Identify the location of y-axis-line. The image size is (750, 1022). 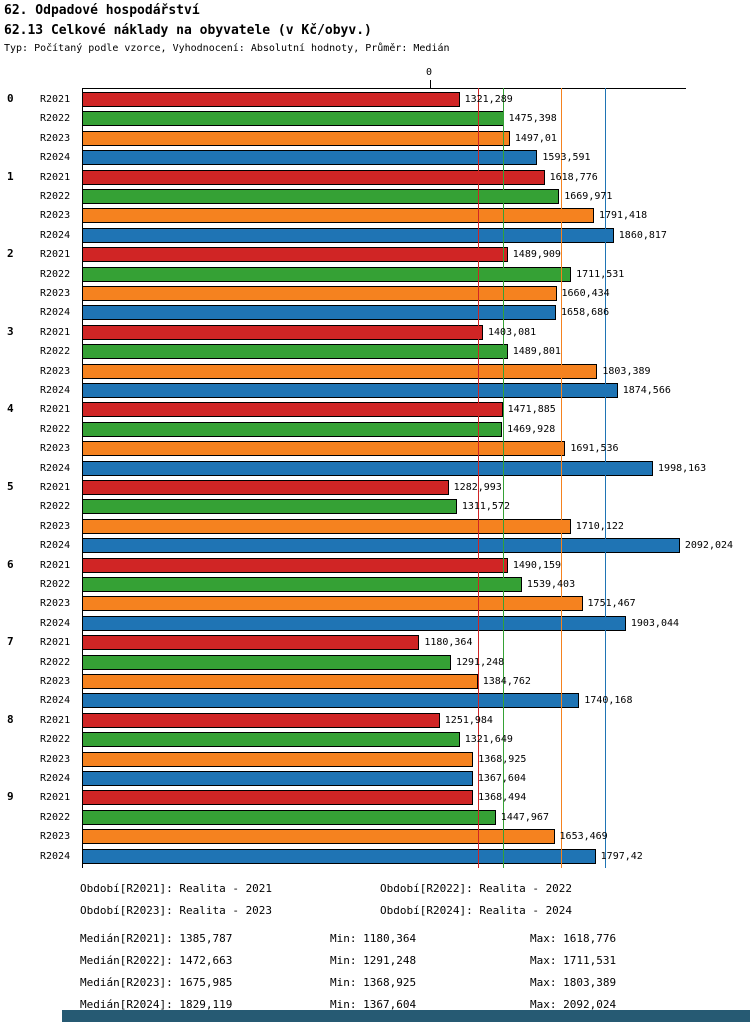
(82, 478).